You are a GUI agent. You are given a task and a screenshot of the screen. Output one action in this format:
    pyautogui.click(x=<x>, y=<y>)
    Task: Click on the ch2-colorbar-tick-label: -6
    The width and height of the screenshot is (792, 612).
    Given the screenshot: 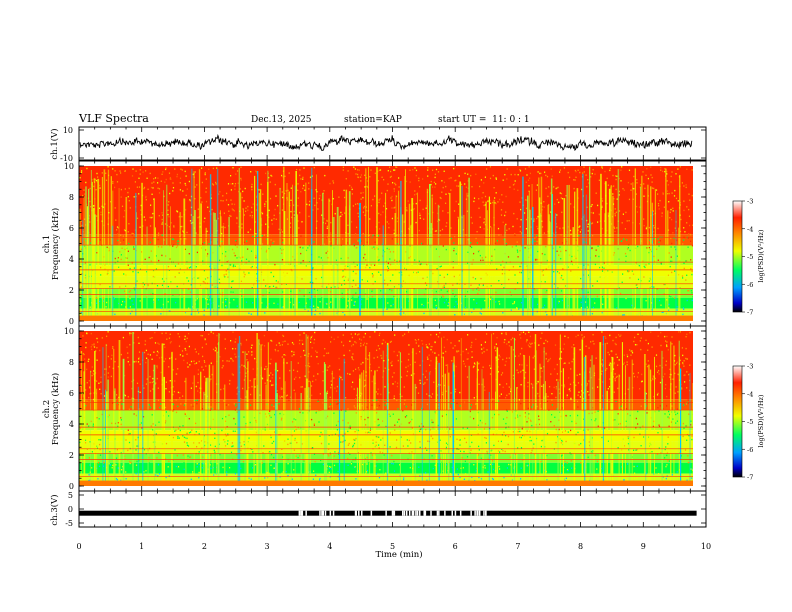 What is the action you would take?
    pyautogui.click(x=750, y=450)
    